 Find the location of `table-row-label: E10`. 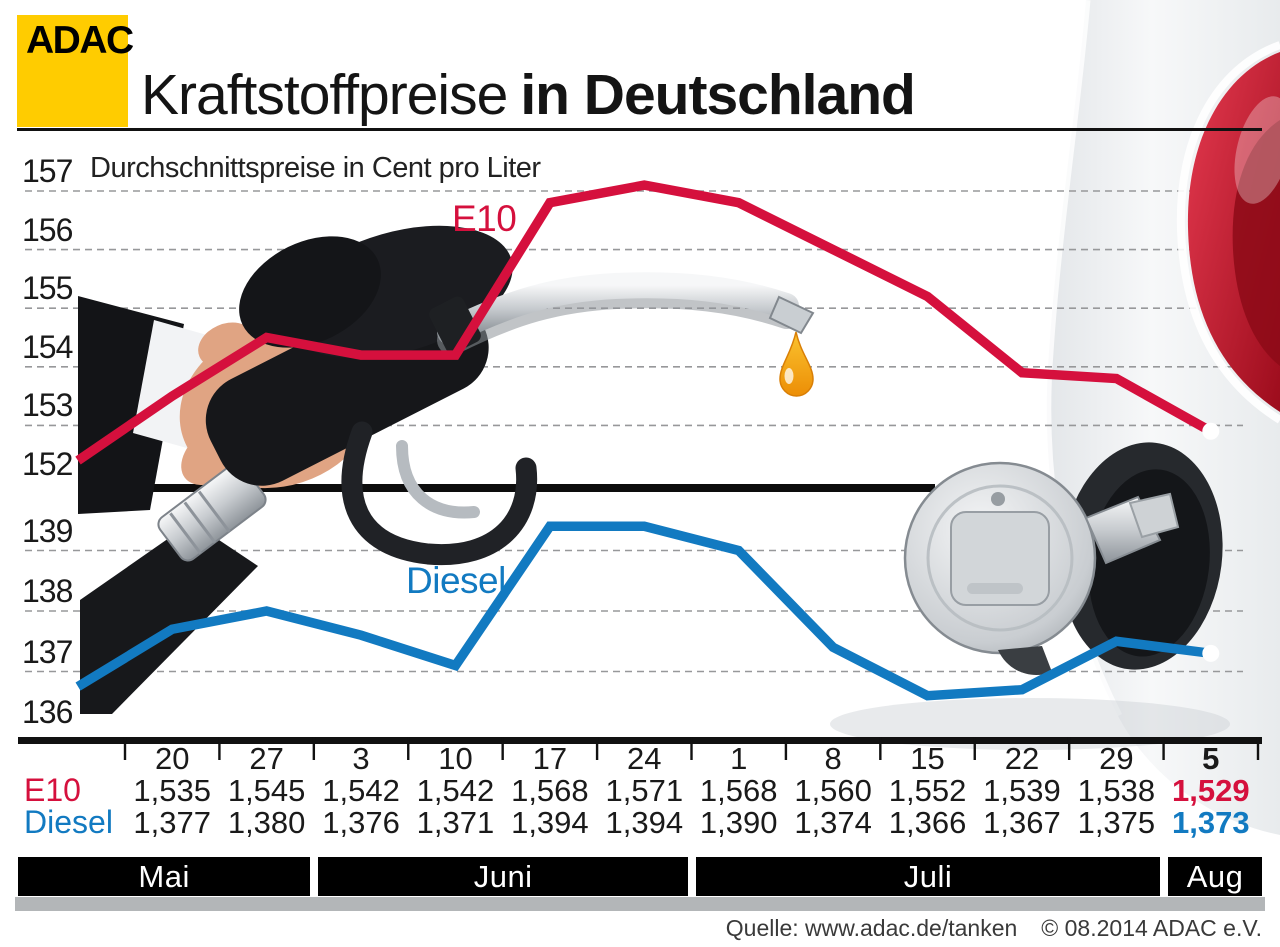

table-row-label: E10 is located at coordinates (52, 790).